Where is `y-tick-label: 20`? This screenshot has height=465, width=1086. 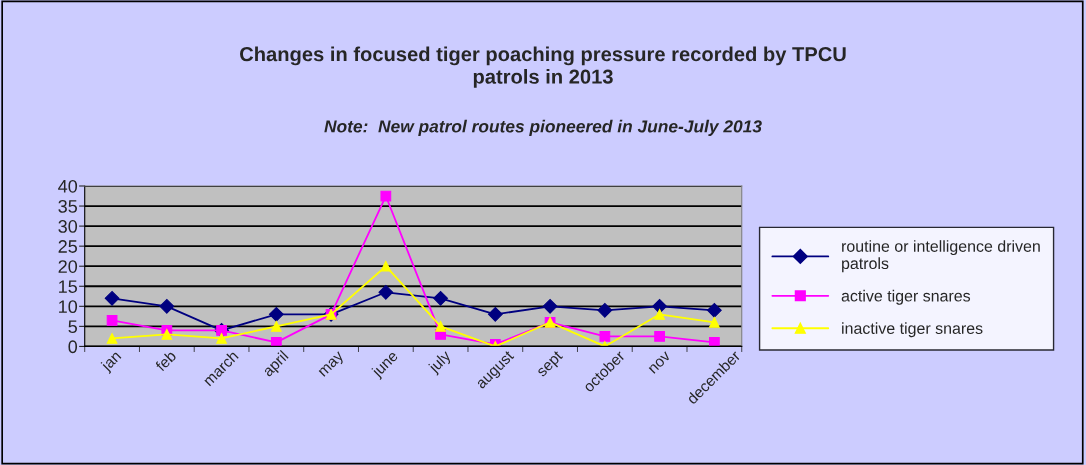
y-tick-label: 20 is located at coordinates (68, 266).